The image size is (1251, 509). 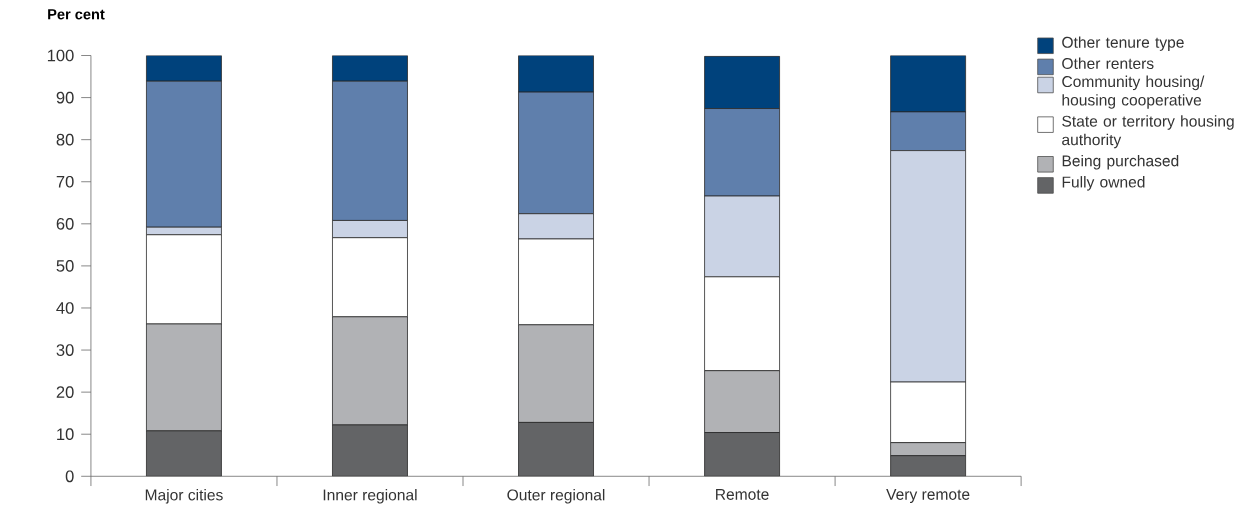 What do you see at coordinates (65, 181) in the screenshot?
I see `y-tick-label: 70` at bounding box center [65, 181].